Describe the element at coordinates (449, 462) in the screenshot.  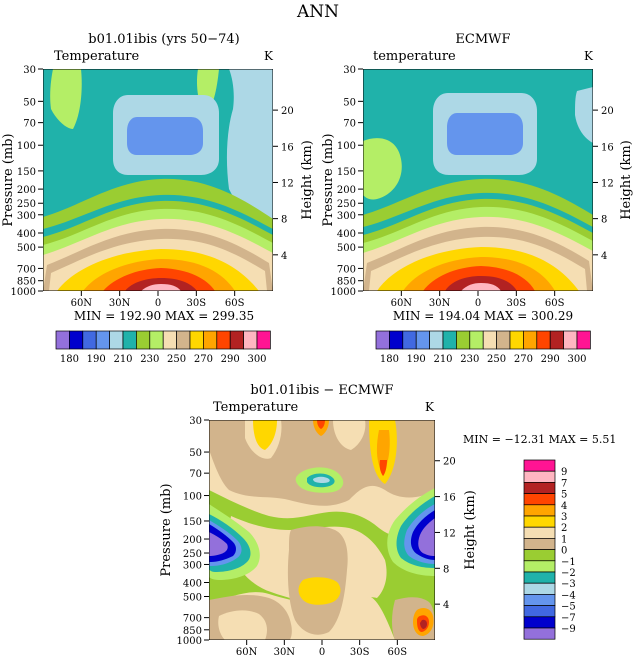
I see `height-tick-label: 20` at that location.